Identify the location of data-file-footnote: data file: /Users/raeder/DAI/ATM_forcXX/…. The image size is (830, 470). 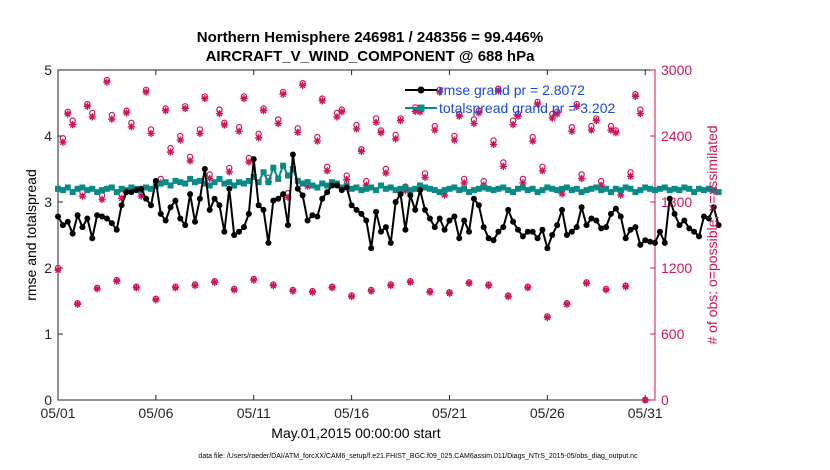
(418, 456).